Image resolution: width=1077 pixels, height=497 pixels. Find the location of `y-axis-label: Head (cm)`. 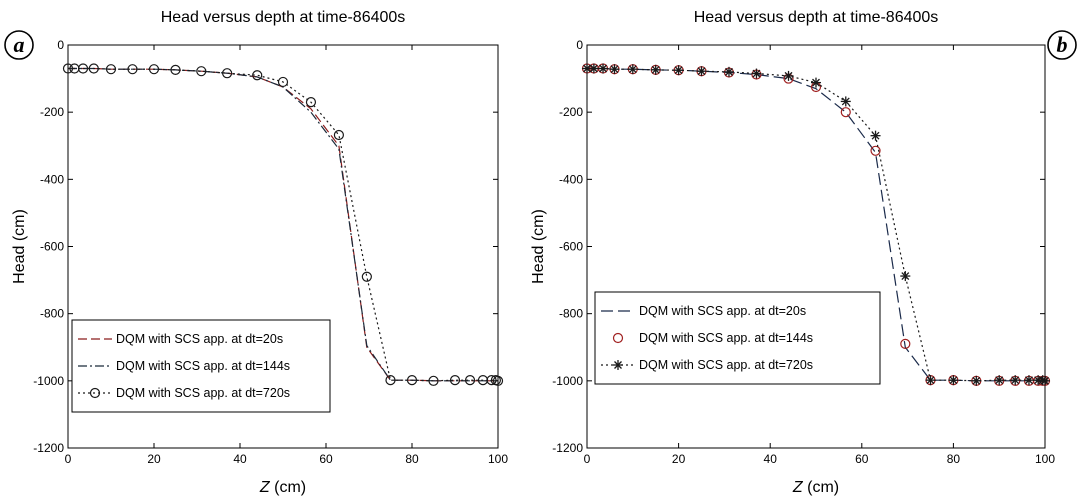

y-axis-label: Head (cm) is located at coordinates (19, 246).